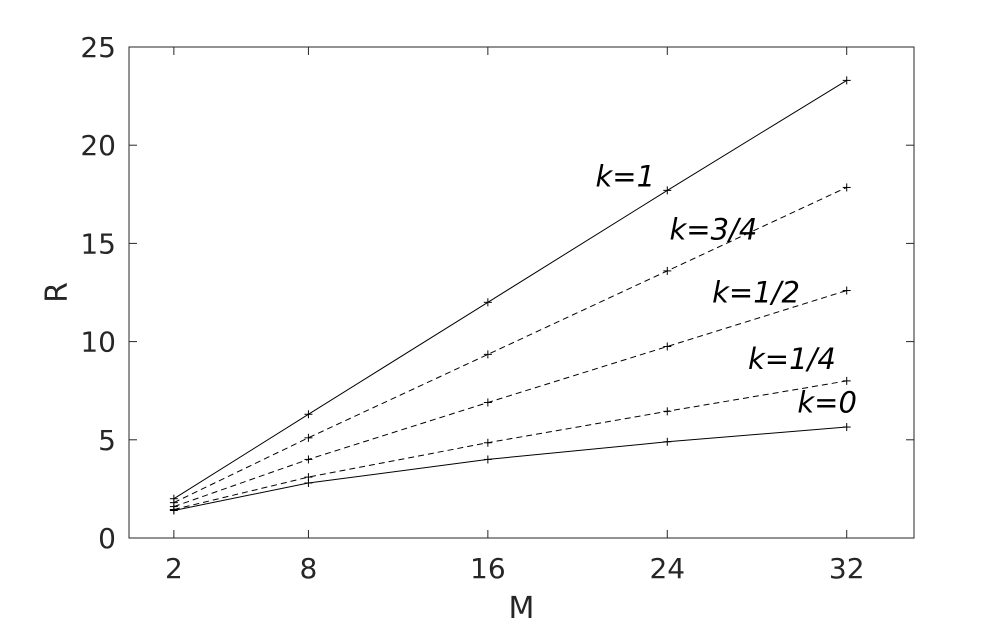  Describe the element at coordinates (667, 568) in the screenshot. I see `x-tick-label: 24` at that location.